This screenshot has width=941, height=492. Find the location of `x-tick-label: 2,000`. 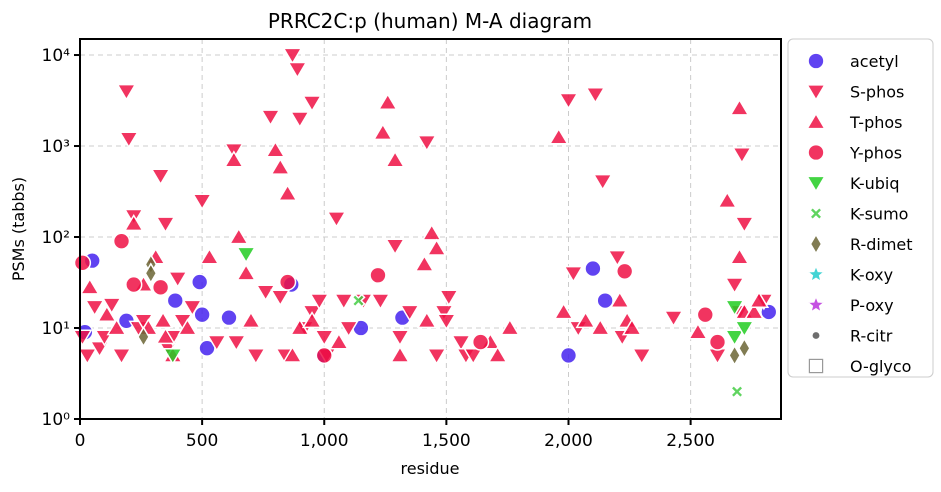

x-tick-label: 2,000 is located at coordinates (568, 441).